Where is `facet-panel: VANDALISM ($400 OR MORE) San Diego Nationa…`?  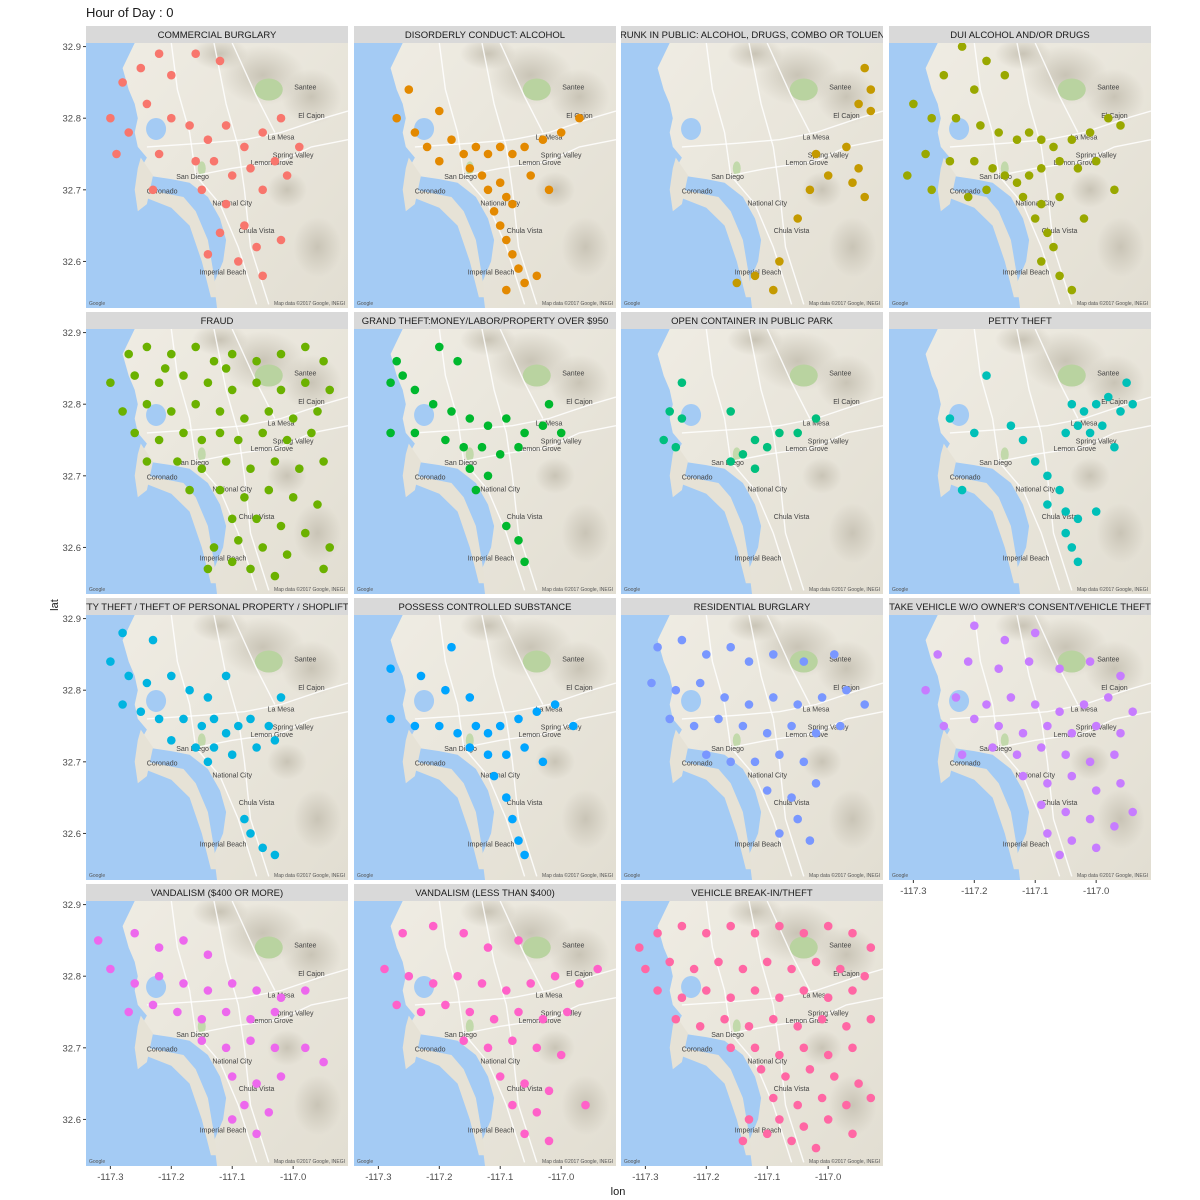 facet-panel: VANDALISM ($400 OR MORE) San Diego Nationa… is located at coordinates (217, 1025).